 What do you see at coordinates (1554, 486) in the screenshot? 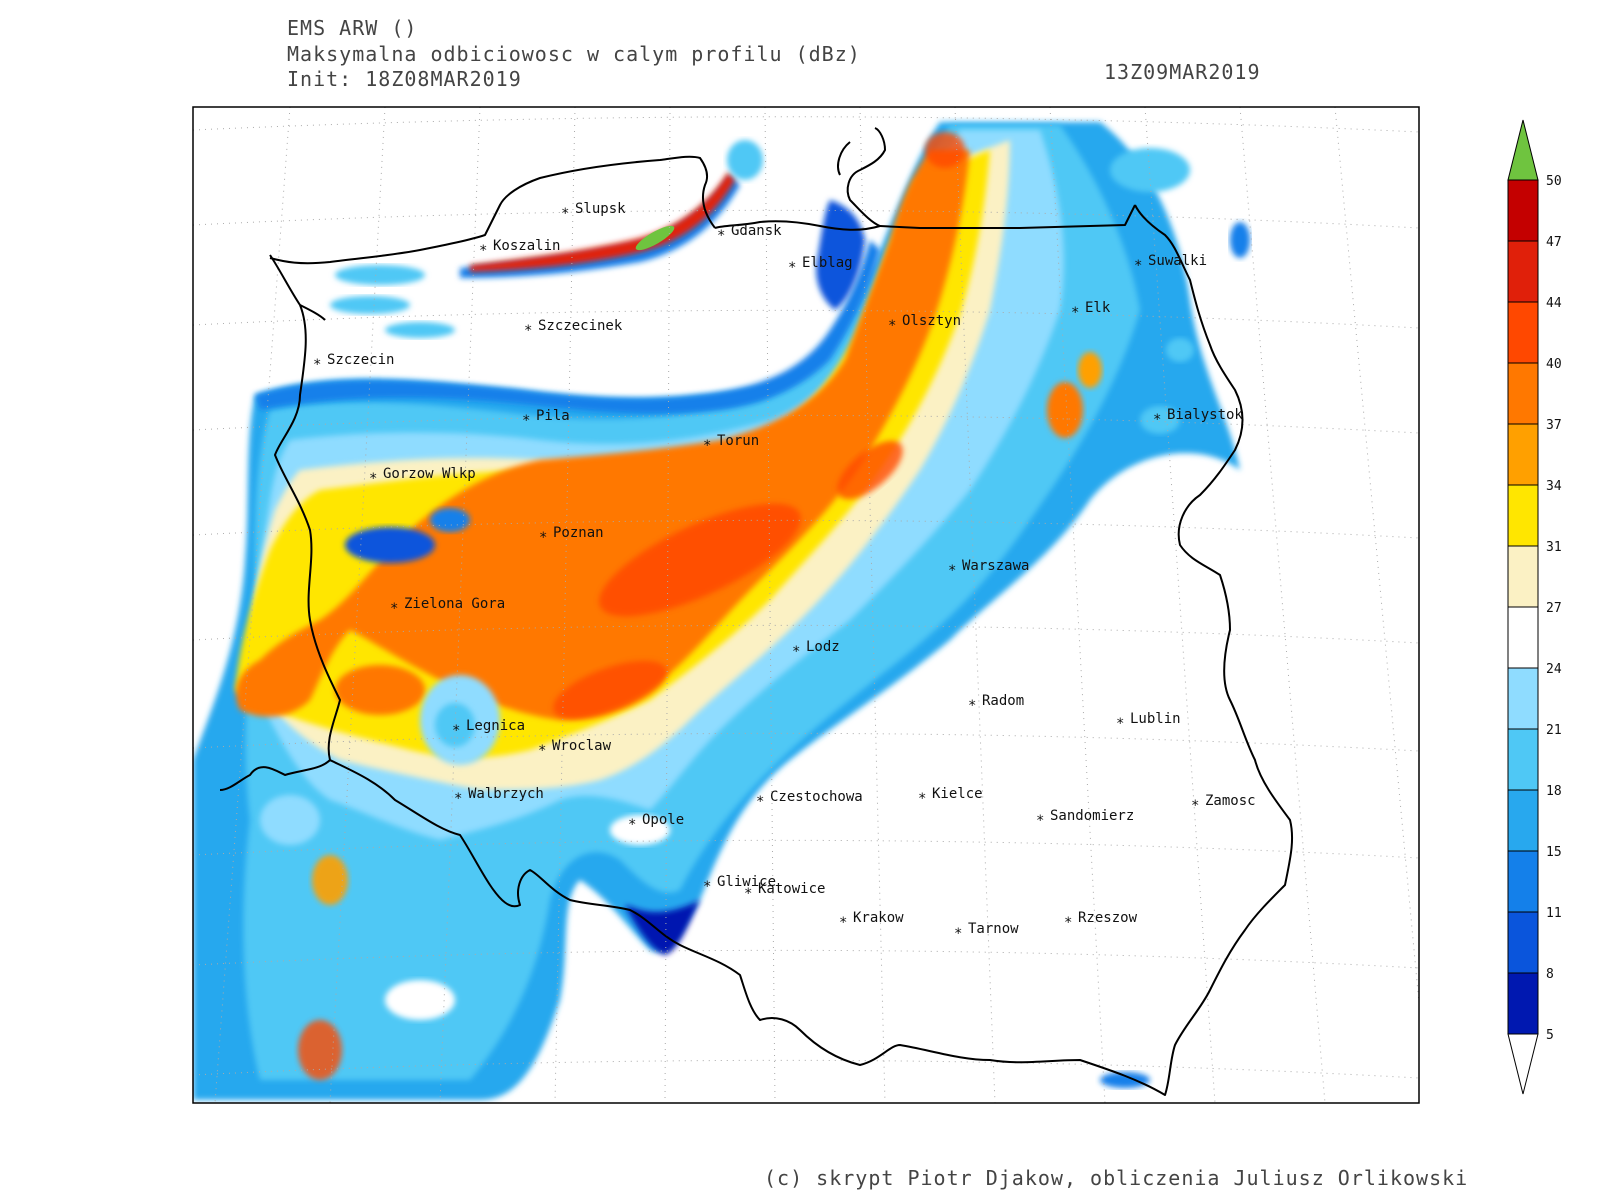
I see `colorbar-tick-label: 34` at bounding box center [1554, 486].